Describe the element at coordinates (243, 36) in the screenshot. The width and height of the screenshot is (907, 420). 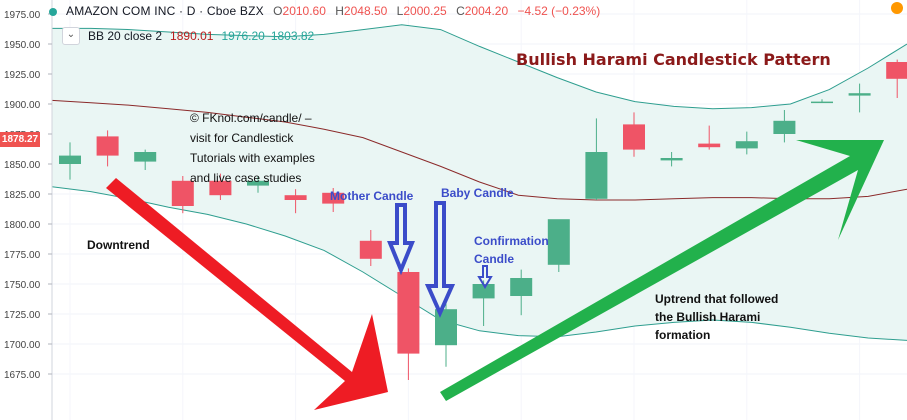
I see `bb-upper-value: 1976.20` at that location.